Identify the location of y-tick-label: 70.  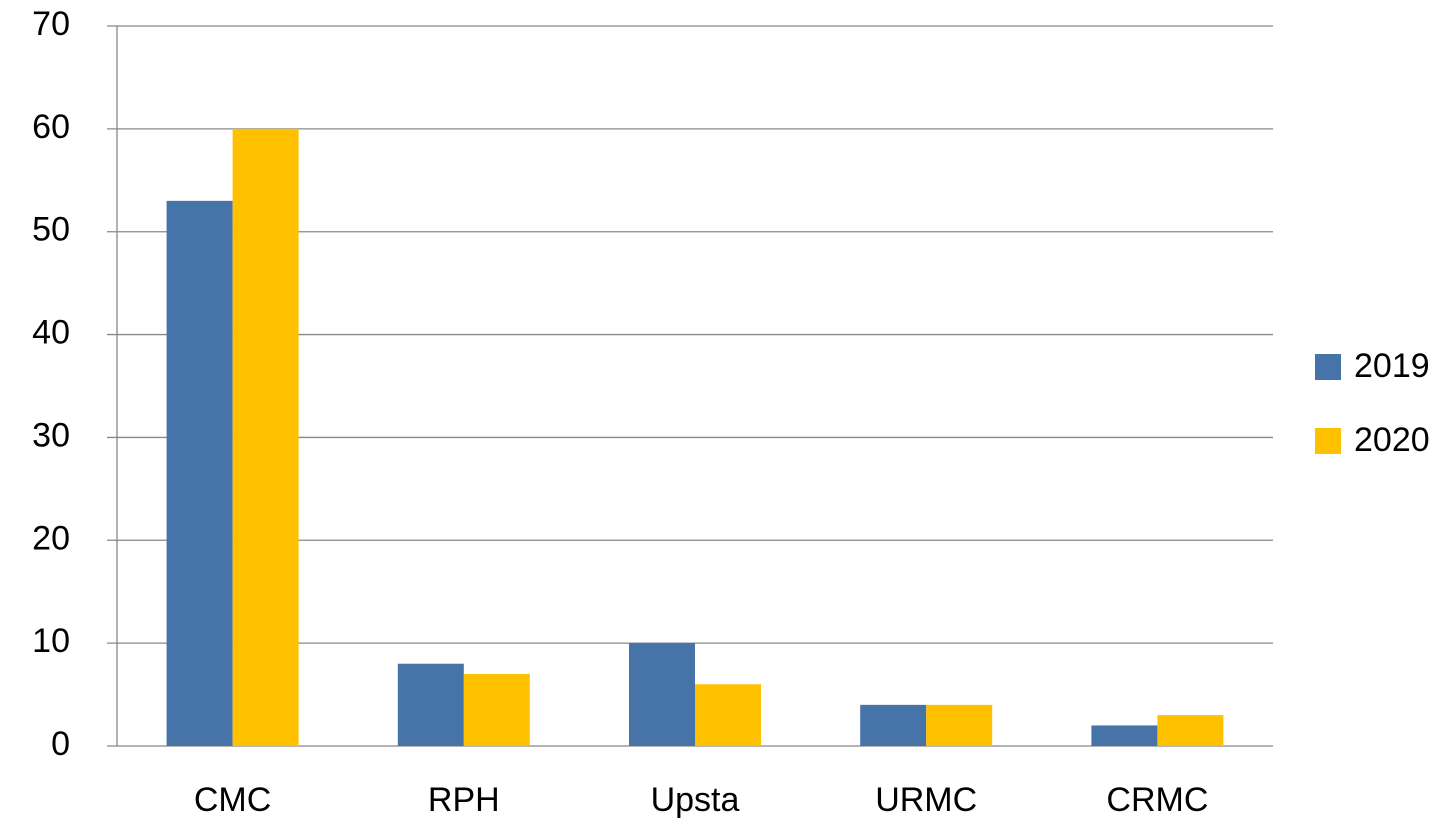
(51, 24).